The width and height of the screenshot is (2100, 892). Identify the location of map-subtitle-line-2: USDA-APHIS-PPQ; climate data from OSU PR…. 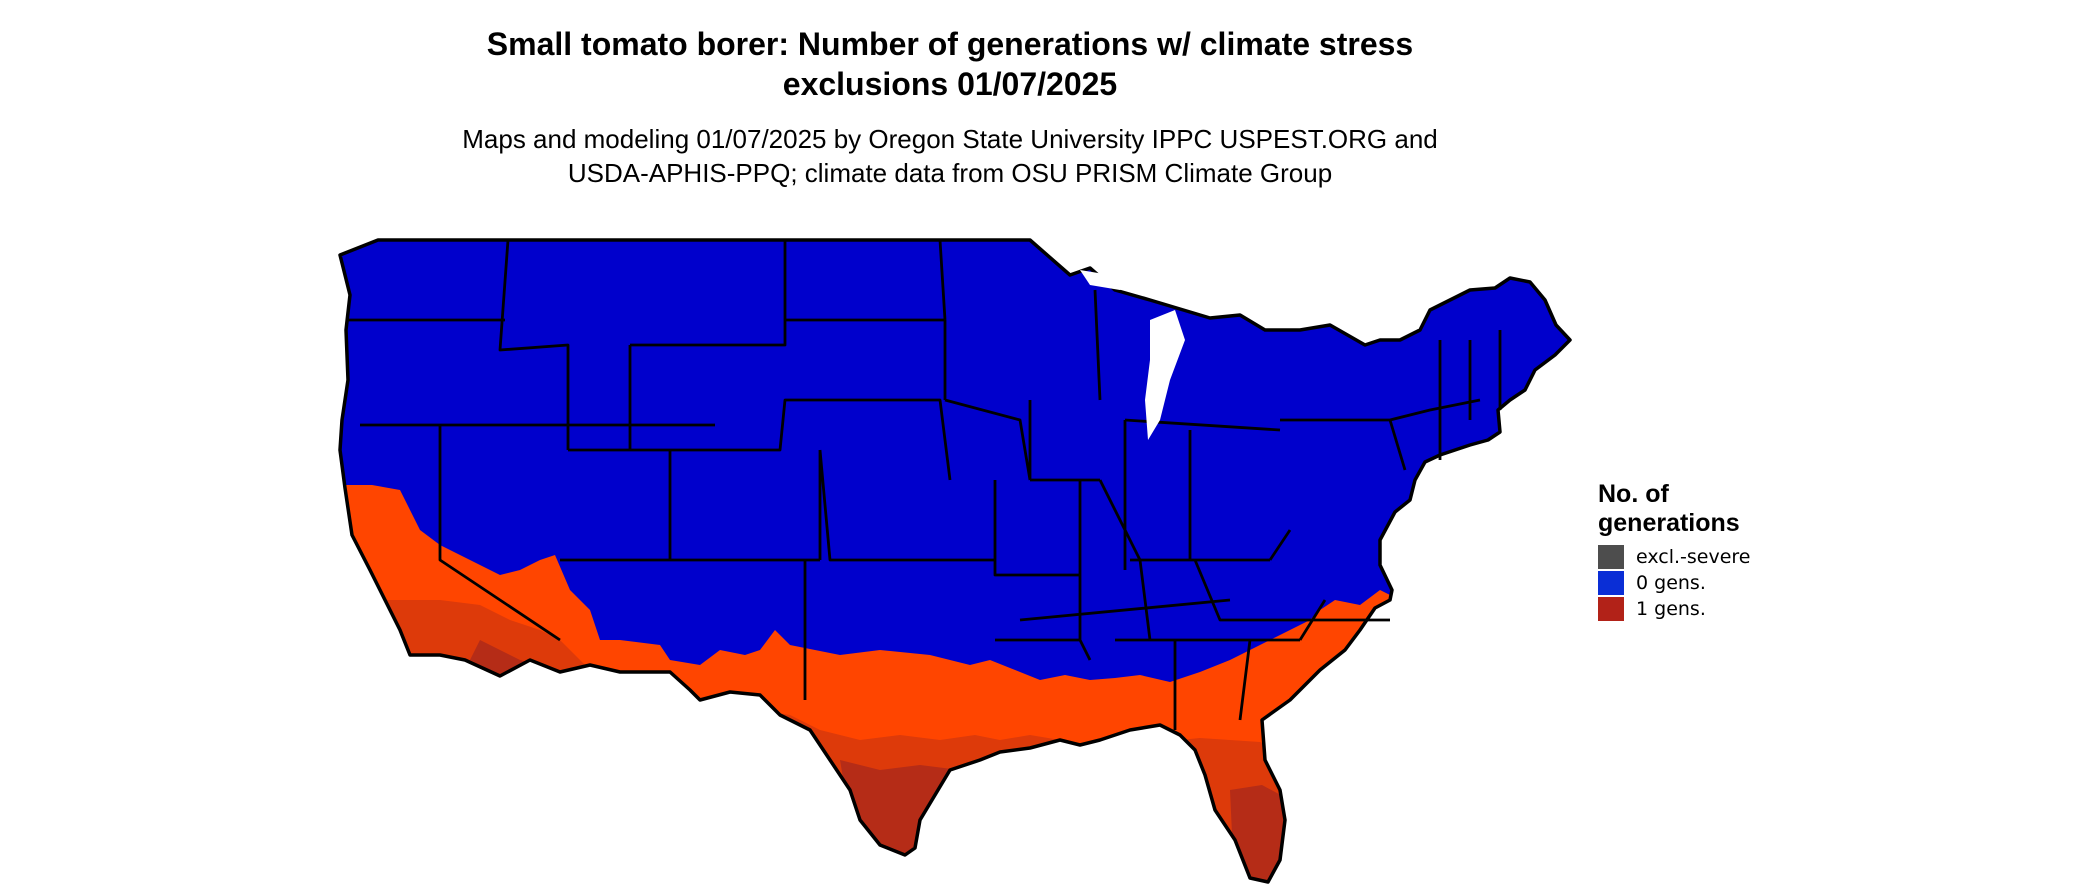
(950, 173).